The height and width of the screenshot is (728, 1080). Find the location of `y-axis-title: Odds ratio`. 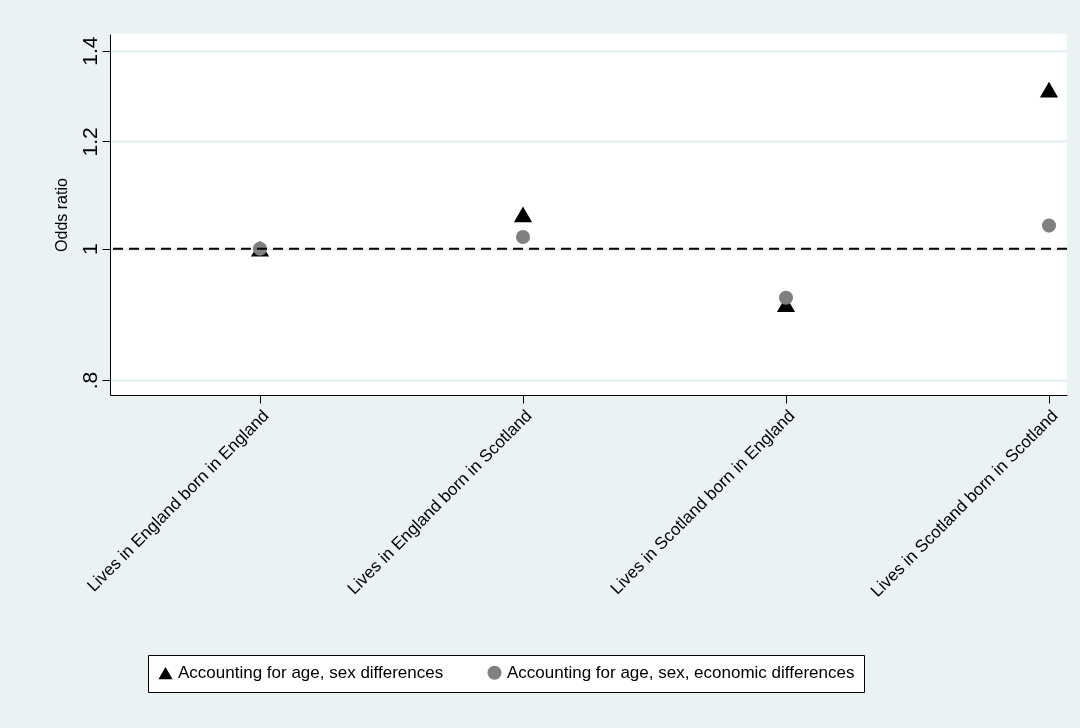

y-axis-title: Odds ratio is located at coordinates (61, 214).